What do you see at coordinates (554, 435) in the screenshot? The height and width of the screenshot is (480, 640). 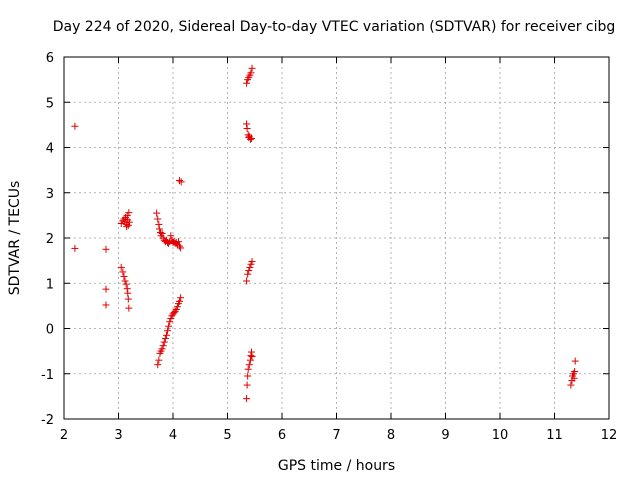 I see `x-tick-label: 11` at bounding box center [554, 435].